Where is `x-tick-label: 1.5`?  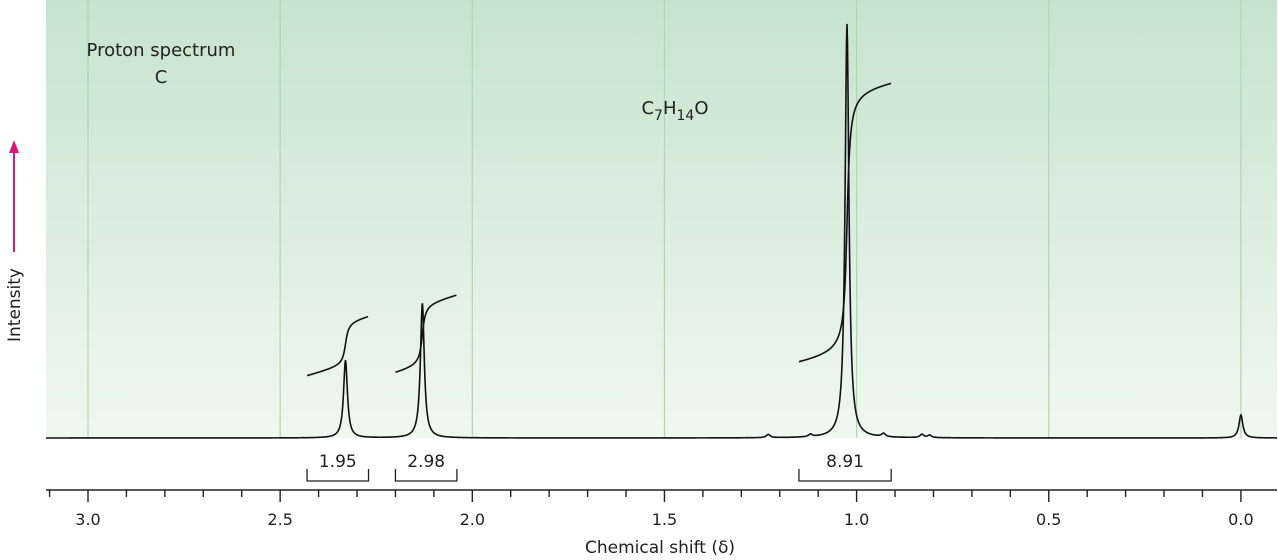 x-tick-label: 1.5 is located at coordinates (664, 519).